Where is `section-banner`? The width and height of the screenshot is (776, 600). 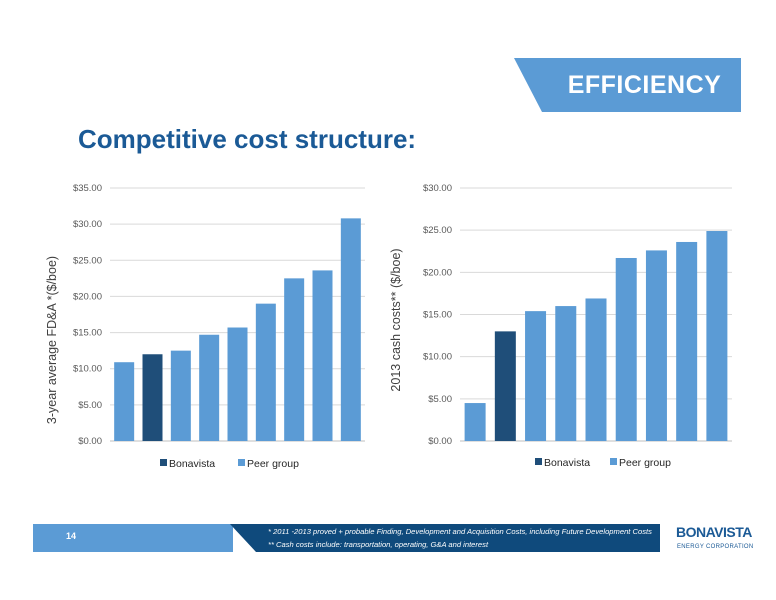
section-banner is located at coordinates (627, 85).